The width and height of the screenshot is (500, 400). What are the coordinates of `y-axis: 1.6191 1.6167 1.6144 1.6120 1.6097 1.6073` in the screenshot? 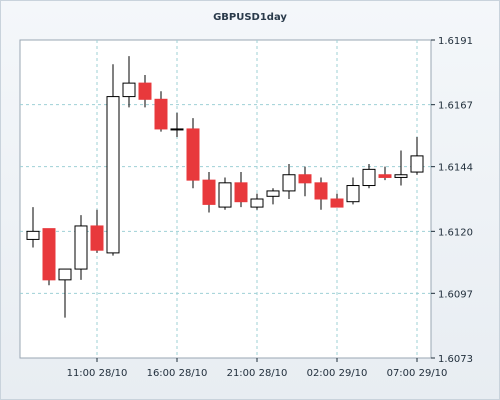 It's located at (452, 200).